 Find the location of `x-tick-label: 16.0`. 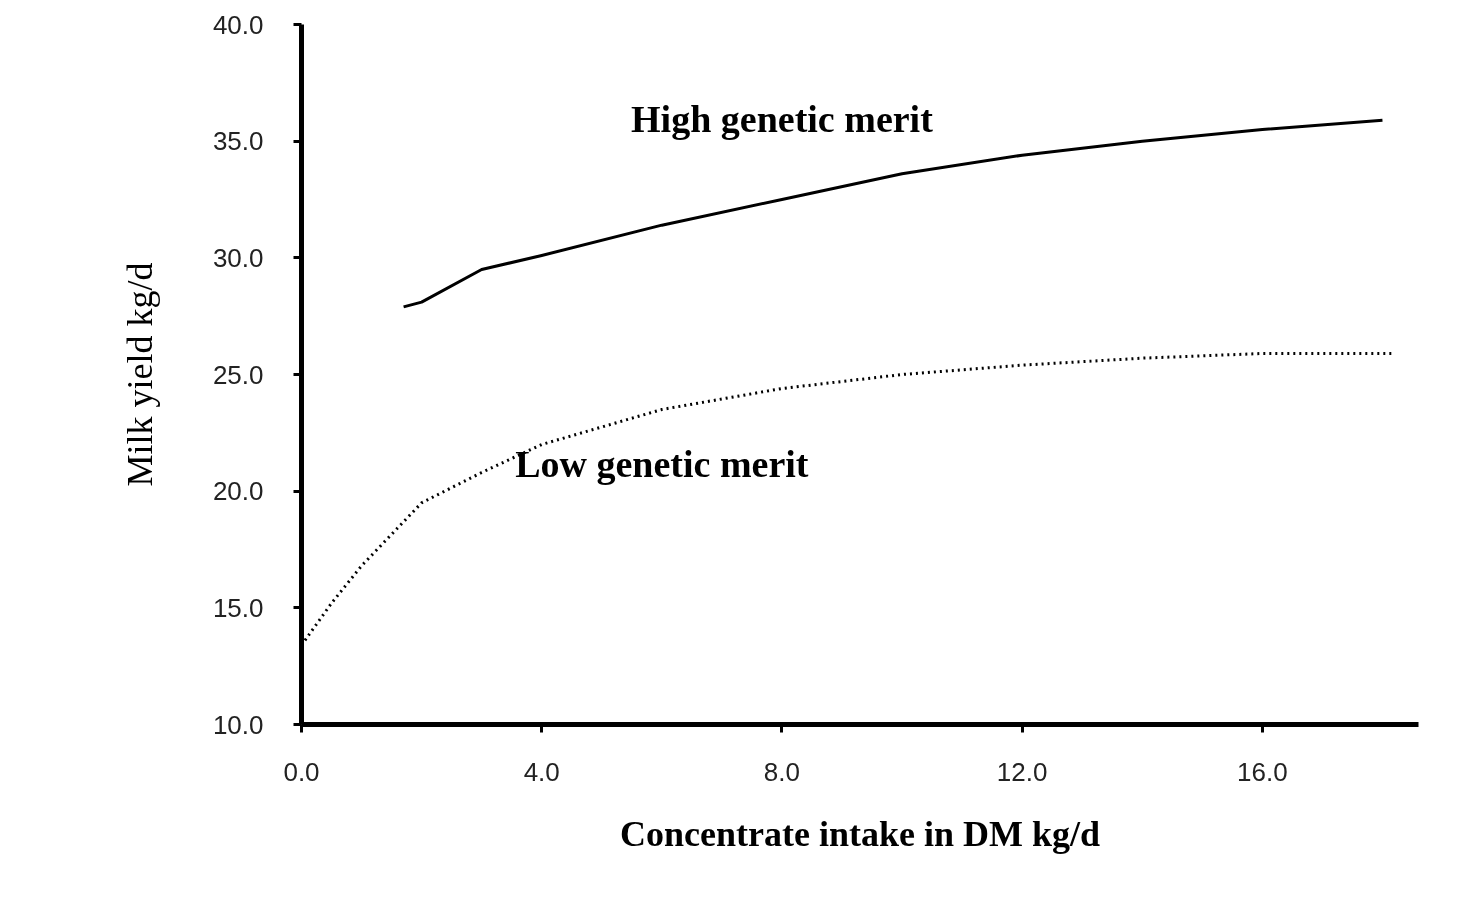

x-tick-label: 16.0 is located at coordinates (1262, 771).